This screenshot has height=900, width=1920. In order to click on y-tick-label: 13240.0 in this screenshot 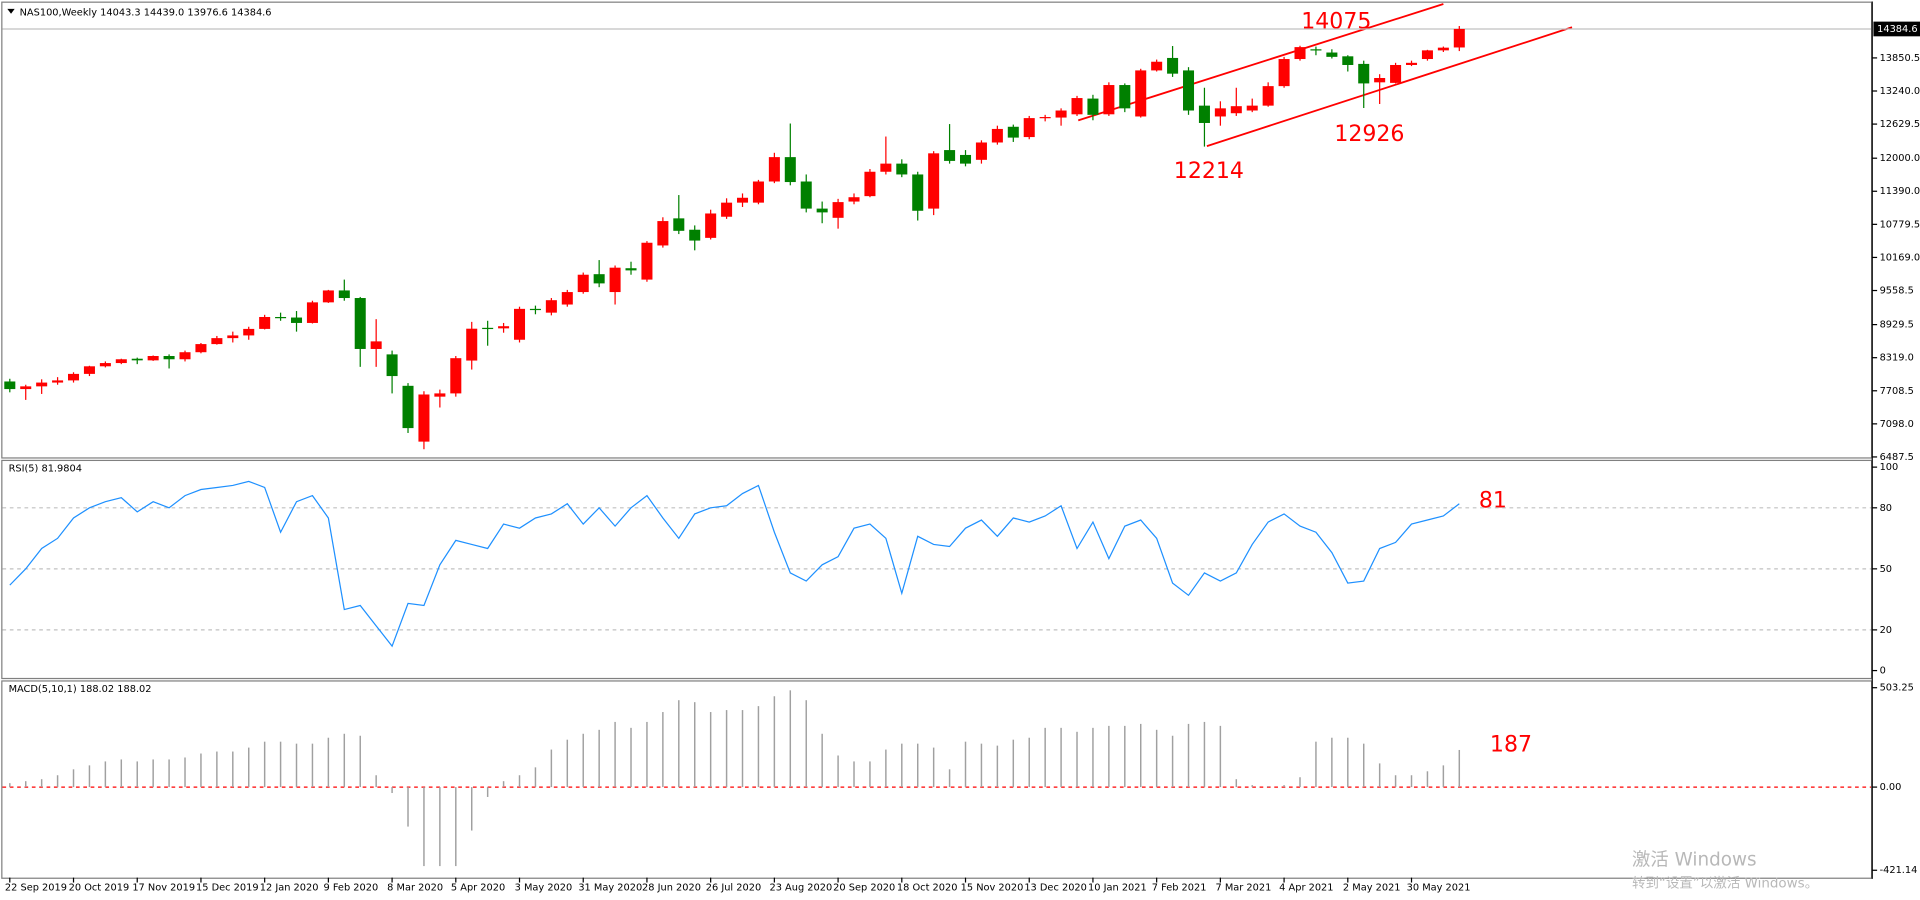, I will do `click(1900, 91)`.